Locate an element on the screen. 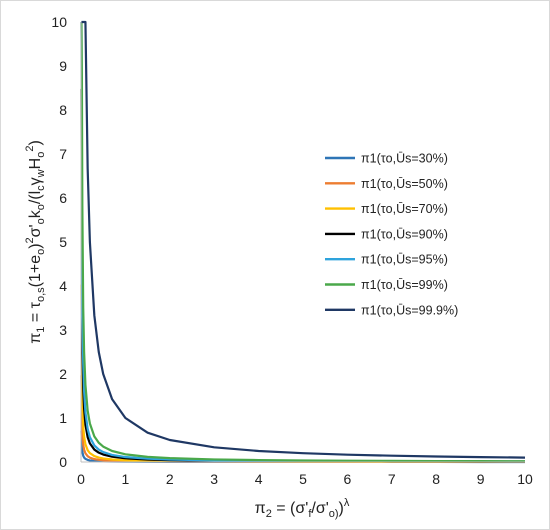 This screenshot has width=550, height=530. legend-label: π1(τo,Ūs=99%) is located at coordinates (404, 285).